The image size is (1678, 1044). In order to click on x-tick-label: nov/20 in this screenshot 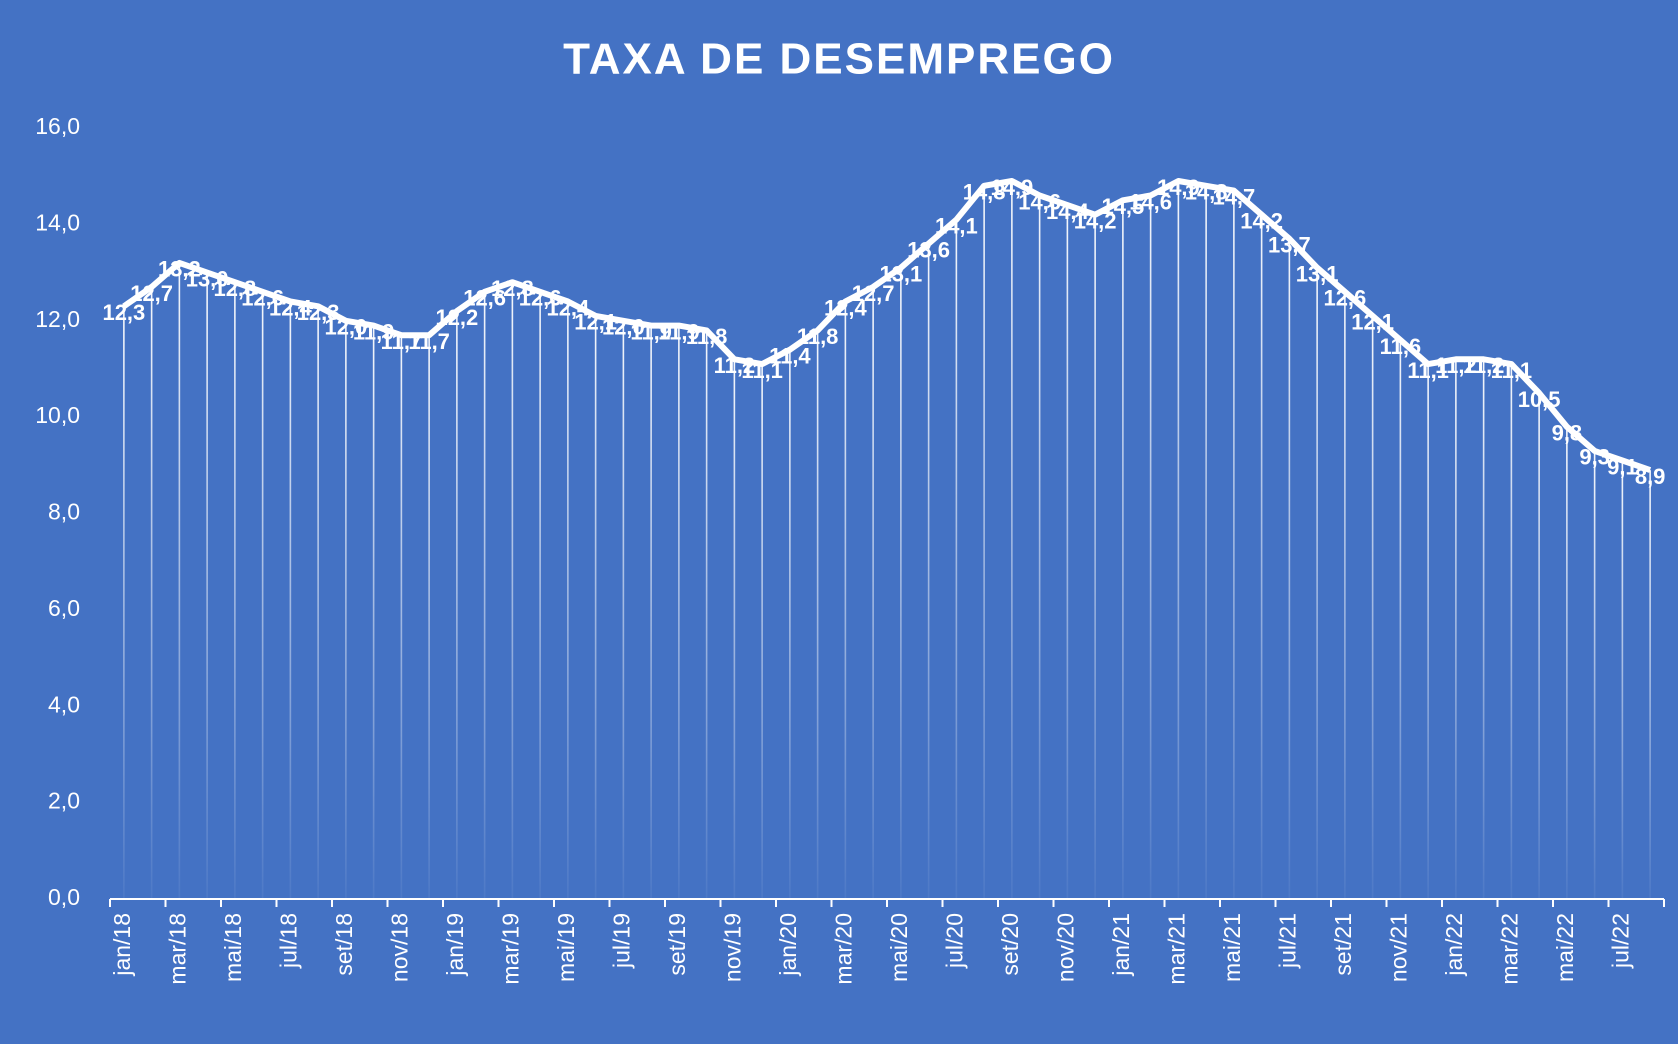, I will do `click(1065, 947)`.